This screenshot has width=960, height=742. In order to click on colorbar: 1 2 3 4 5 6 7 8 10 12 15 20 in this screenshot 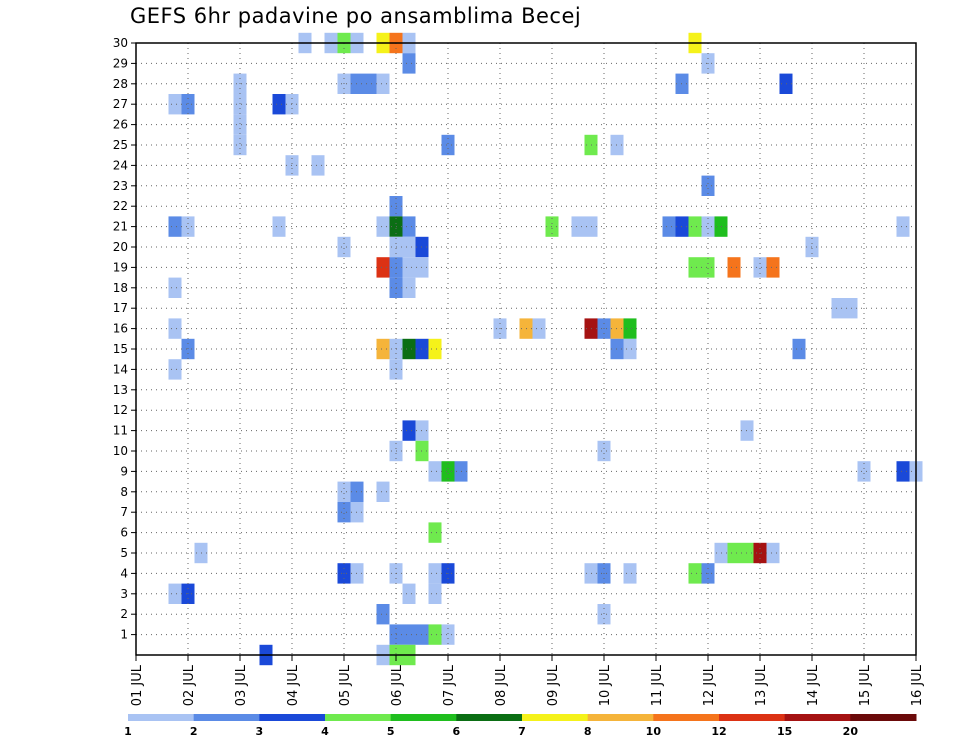, I will do `click(520, 726)`.